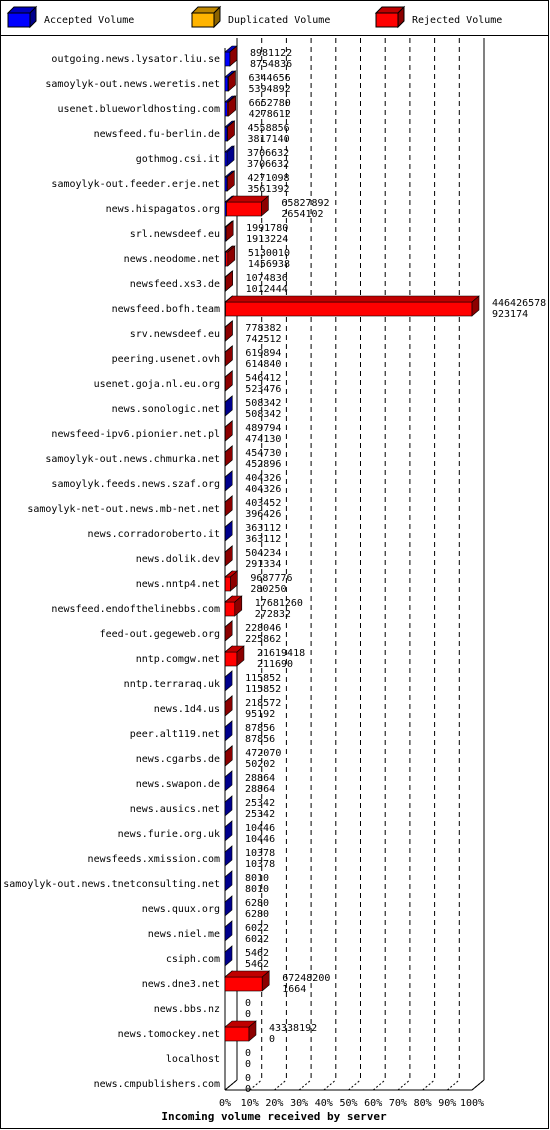 This screenshot has width=550, height=1130. What do you see at coordinates (166, 409) in the screenshot?
I see `y-tick-label: news.sonologic.net` at bounding box center [166, 409].